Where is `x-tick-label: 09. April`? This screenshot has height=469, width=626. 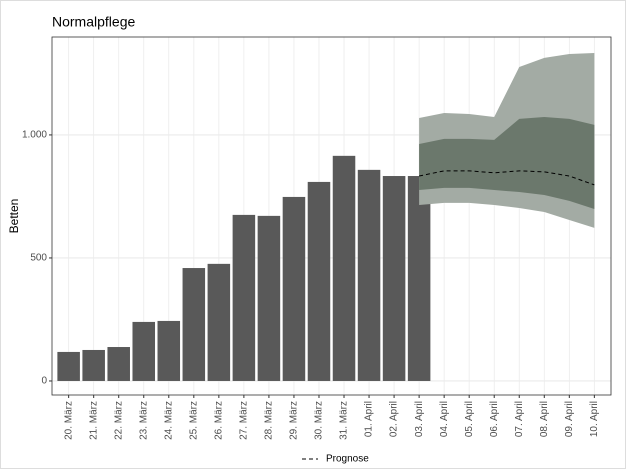 x-tick-label: 09. April is located at coordinates (569, 419).